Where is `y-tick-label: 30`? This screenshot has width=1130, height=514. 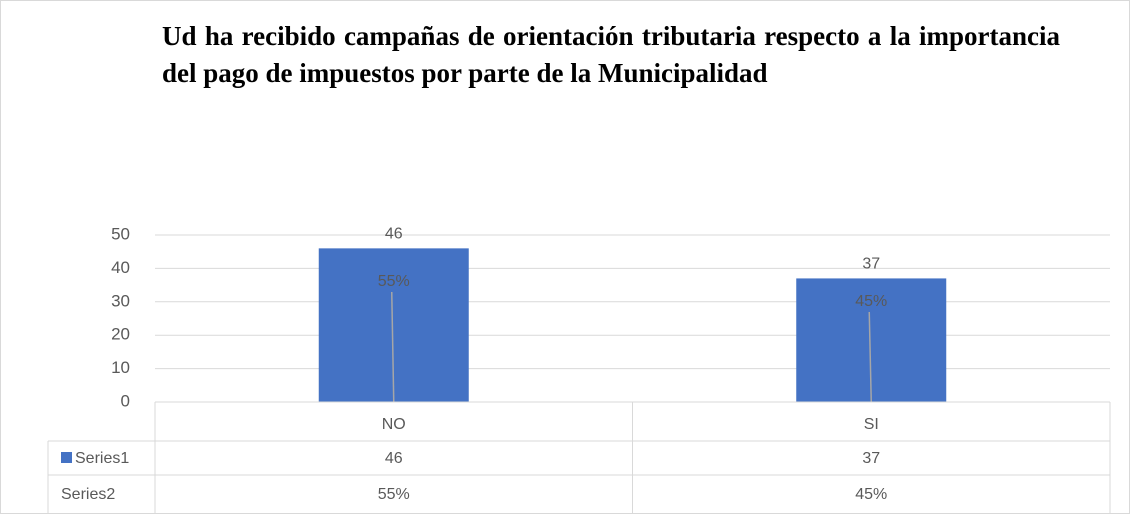
y-tick-label: 30 is located at coordinates (120, 300).